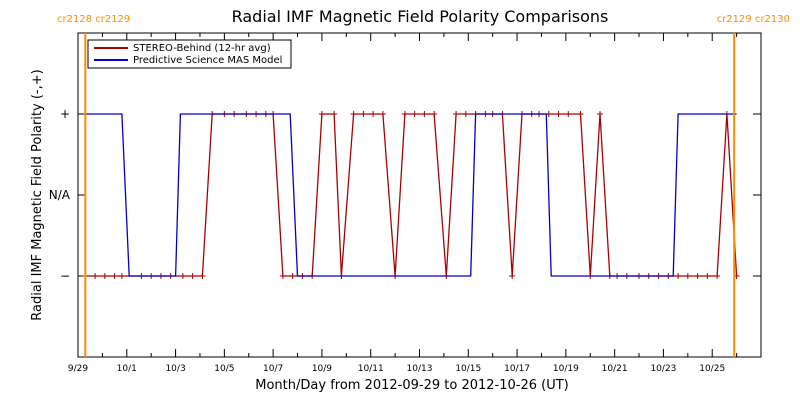 This screenshot has height=400, width=800. I want to click on y-tick-label-0: +, so click(65, 114).